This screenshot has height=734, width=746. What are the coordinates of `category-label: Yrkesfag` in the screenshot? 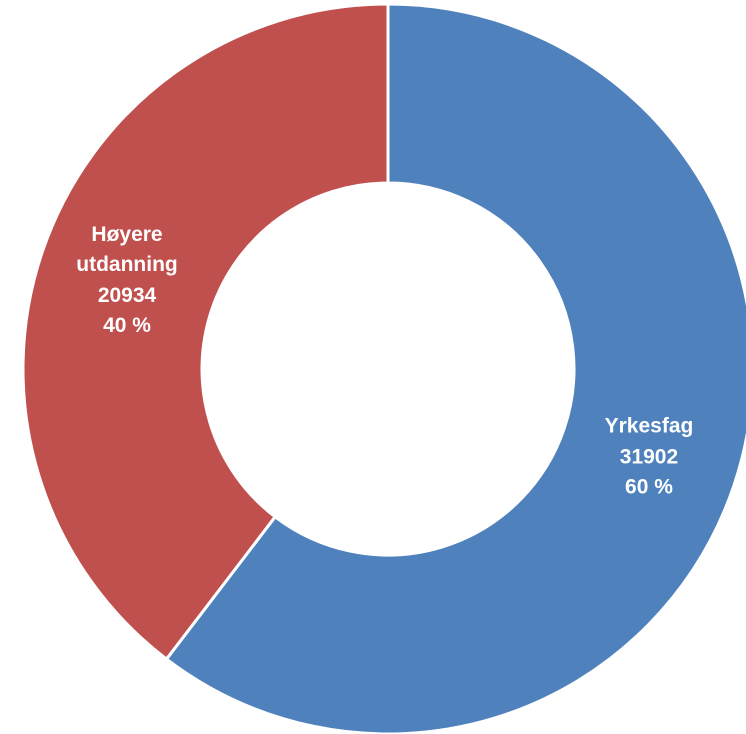 It's located at (649, 426).